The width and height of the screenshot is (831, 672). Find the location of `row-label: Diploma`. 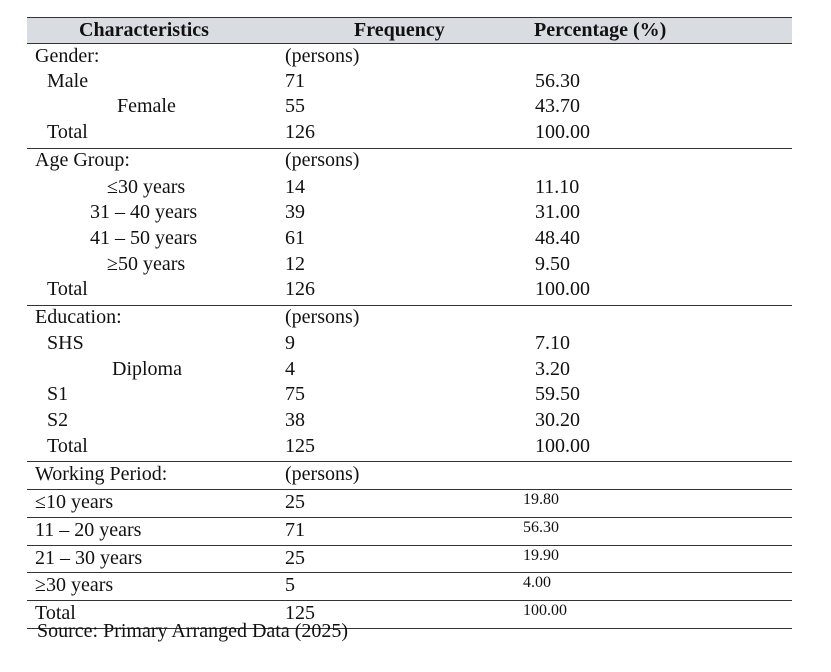

row-label: Diploma is located at coordinates (147, 369).